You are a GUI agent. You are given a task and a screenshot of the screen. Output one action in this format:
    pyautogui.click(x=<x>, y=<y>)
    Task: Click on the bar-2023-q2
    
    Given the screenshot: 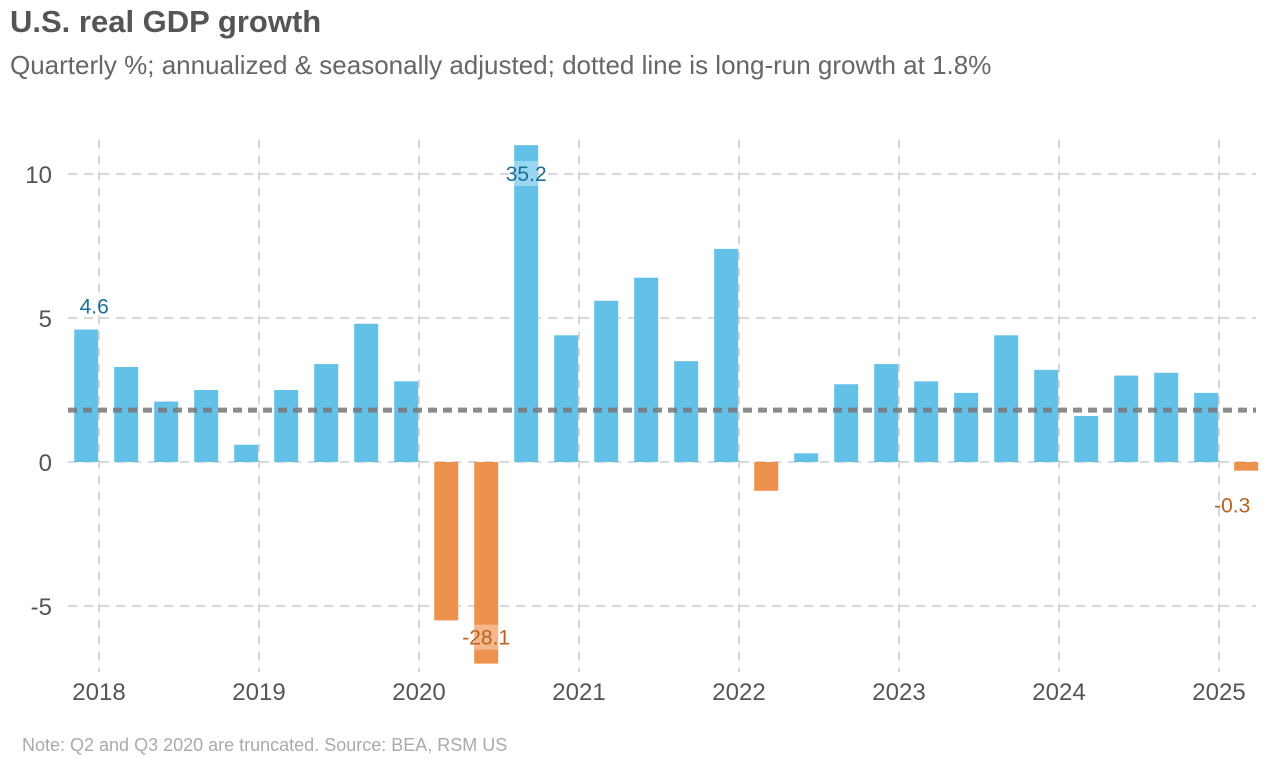 What is the action you would take?
    pyautogui.click(x=966, y=427)
    